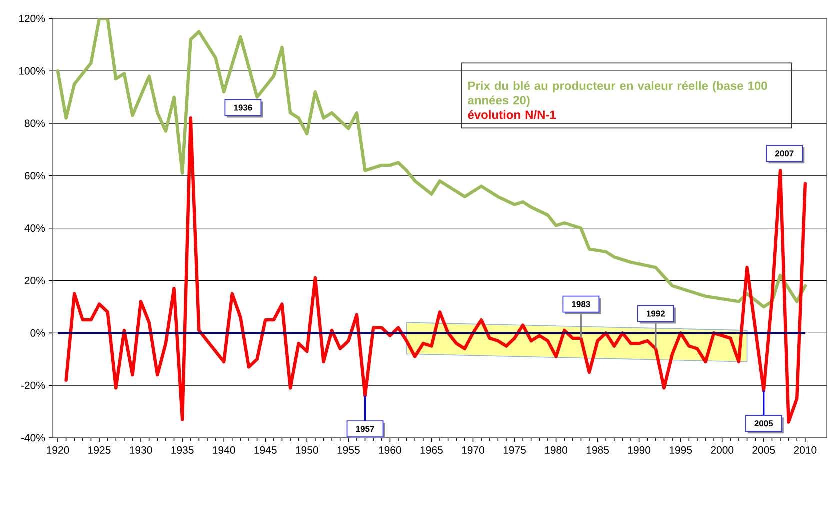 This screenshot has height=517, width=833. Describe the element at coordinates (38, 333) in the screenshot. I see `y-tick-label: 0%` at that location.